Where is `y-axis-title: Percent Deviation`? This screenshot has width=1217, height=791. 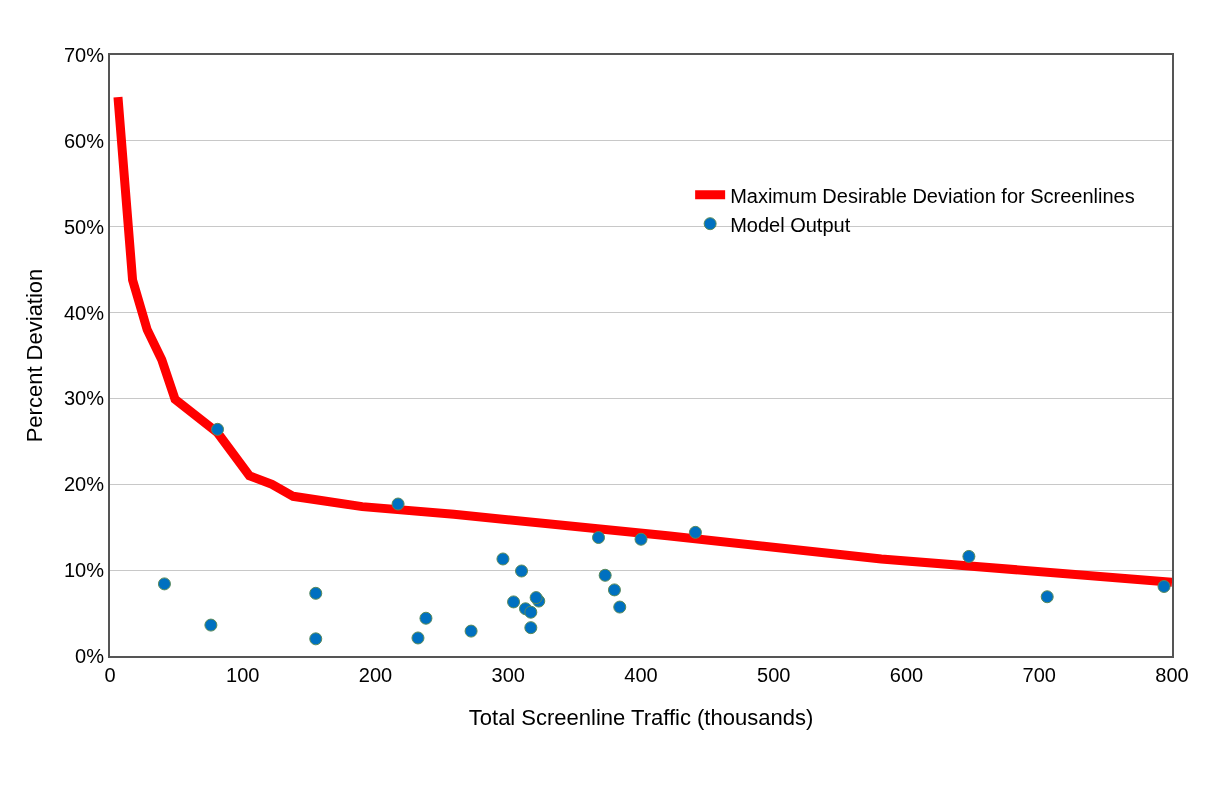 y-axis-title: Percent Deviation is located at coordinates (35, 355).